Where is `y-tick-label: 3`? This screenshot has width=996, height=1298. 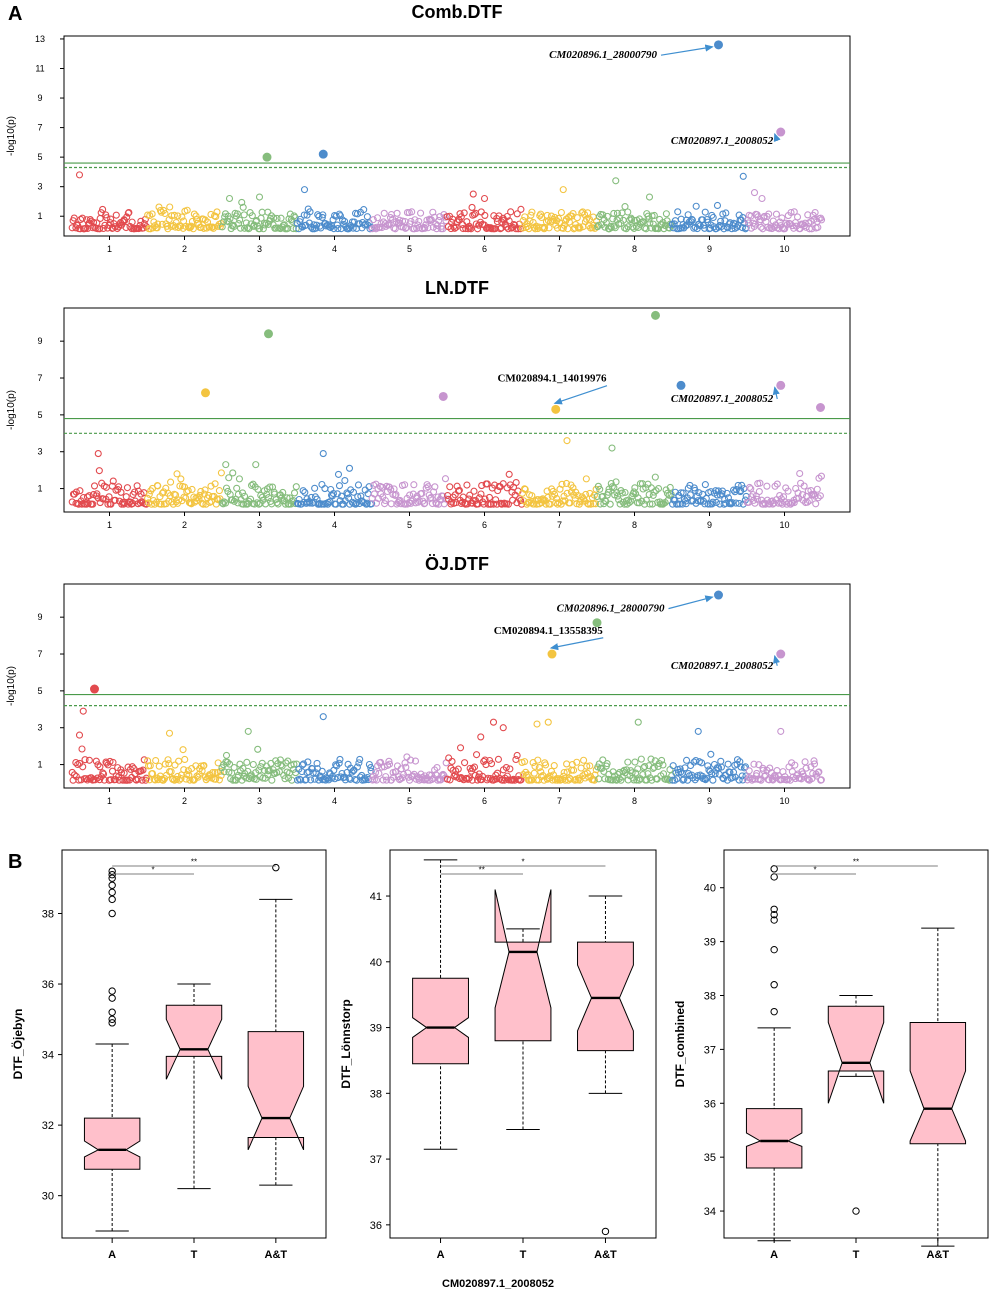 y-tick-label: 3 is located at coordinates (39, 728).